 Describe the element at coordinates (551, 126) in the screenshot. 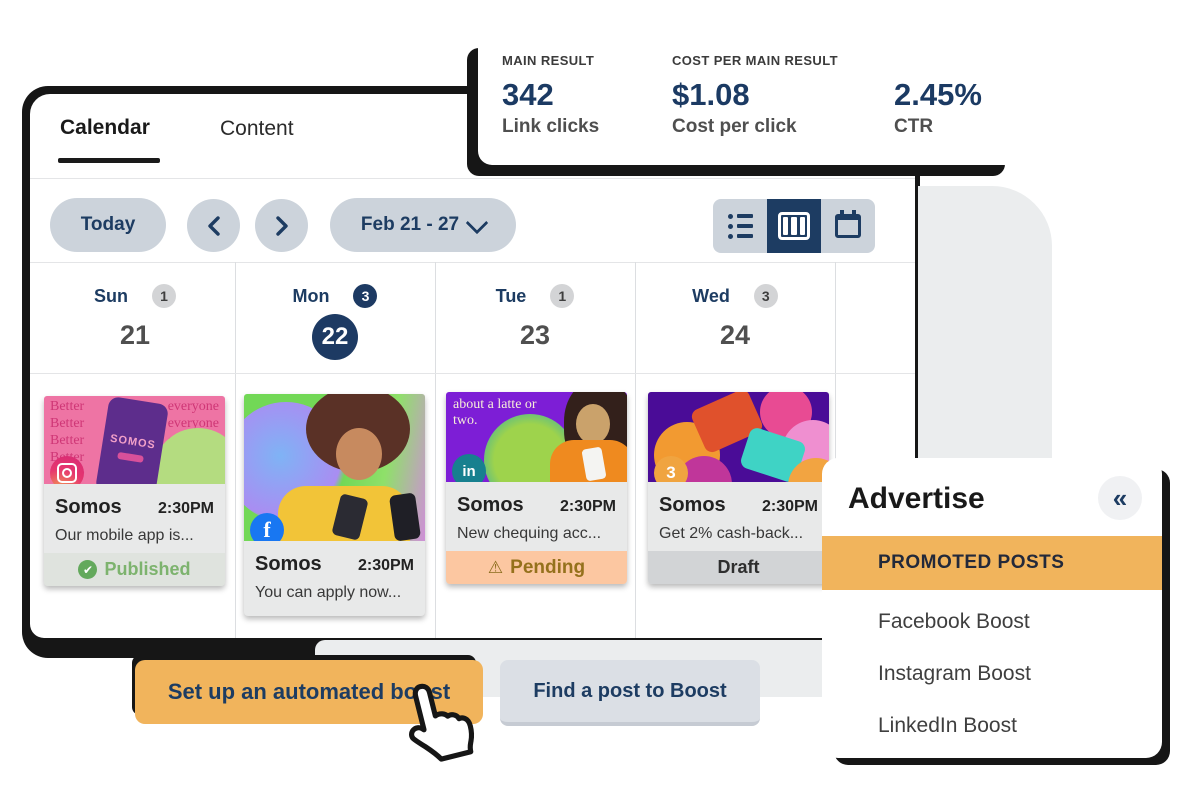

I see `stat-sublabel: Link clicks` at that location.